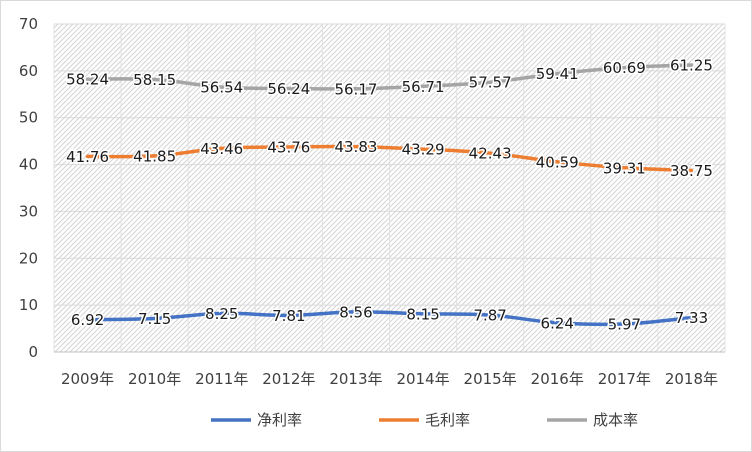 The width and height of the screenshot is (752, 452). I want to click on data-label: 5.97, so click(624, 325).